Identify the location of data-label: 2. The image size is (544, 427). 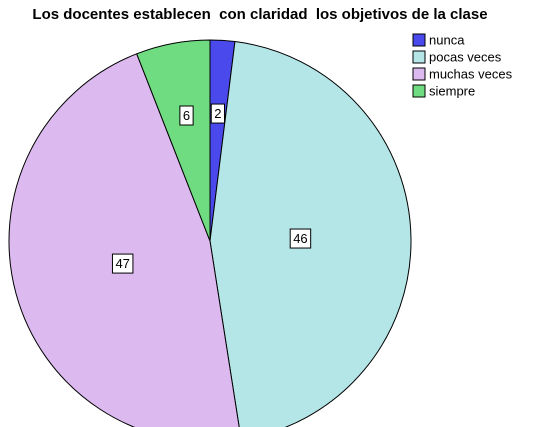
(217, 113).